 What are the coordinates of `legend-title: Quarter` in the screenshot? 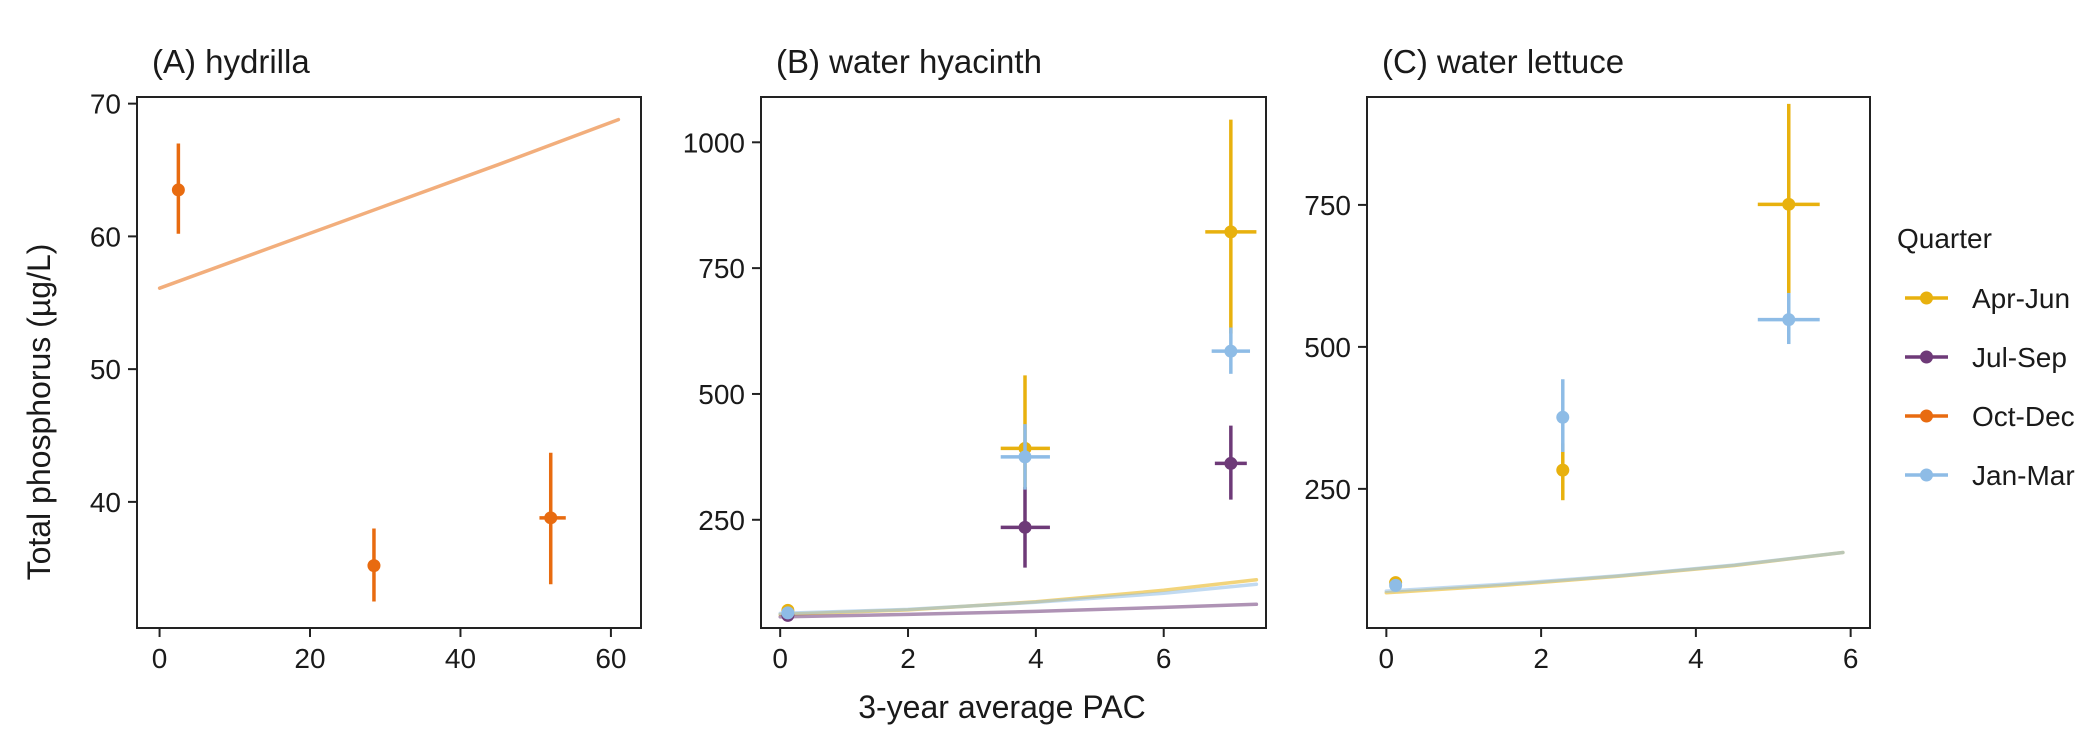 It's located at (1944, 238).